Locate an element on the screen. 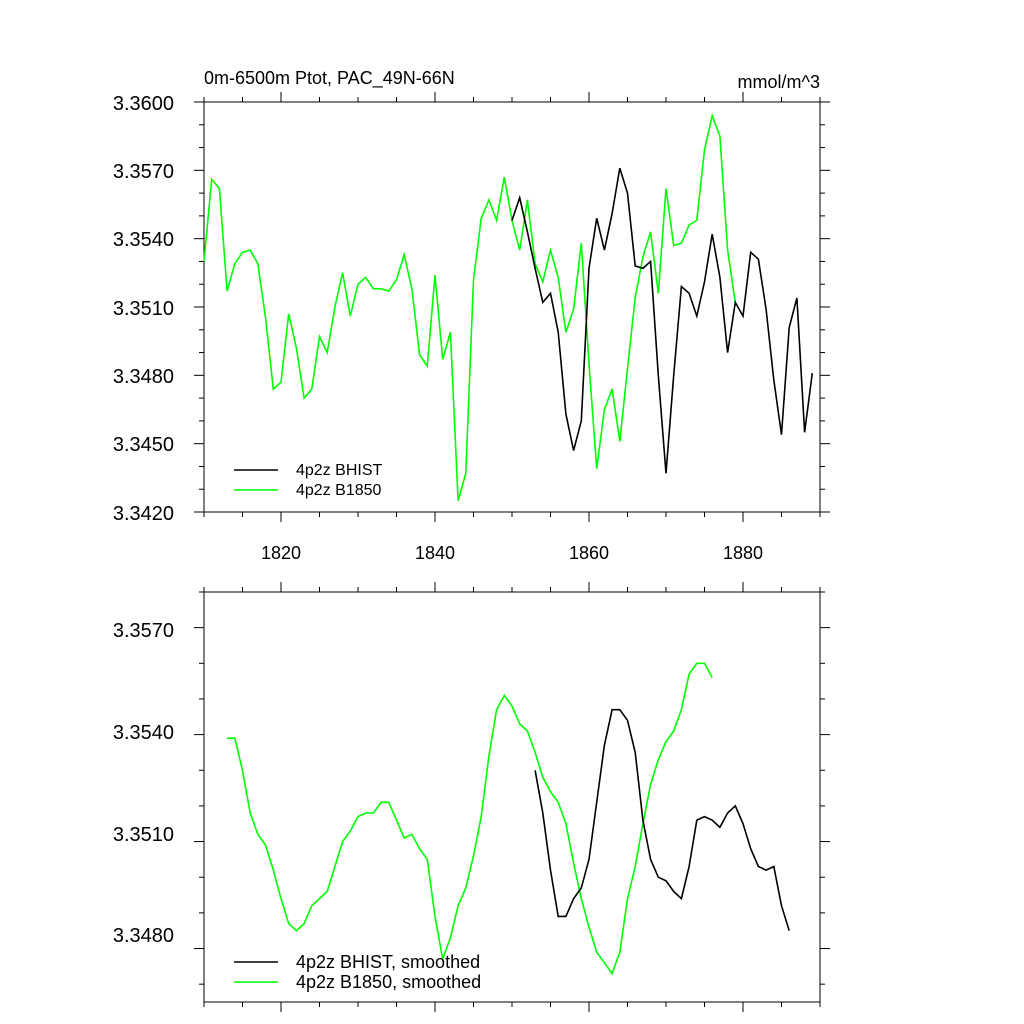 The image size is (1024, 1024). top-ytick-label: 3.3510 is located at coordinates (143, 309).